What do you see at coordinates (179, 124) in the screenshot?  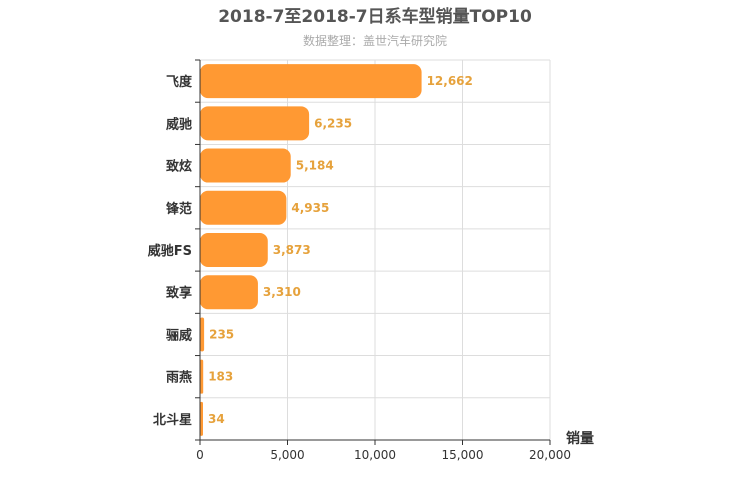 I see `category-label: 威驰` at bounding box center [179, 124].